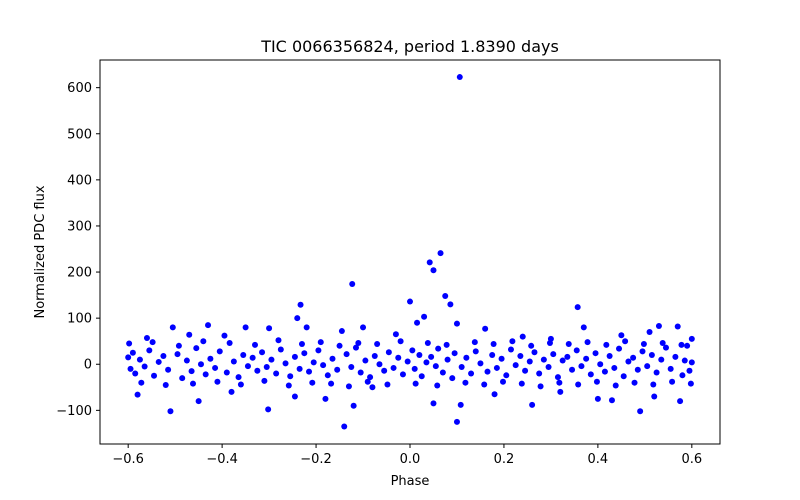  I want to click on x-axis-label: Phase, so click(410, 481).